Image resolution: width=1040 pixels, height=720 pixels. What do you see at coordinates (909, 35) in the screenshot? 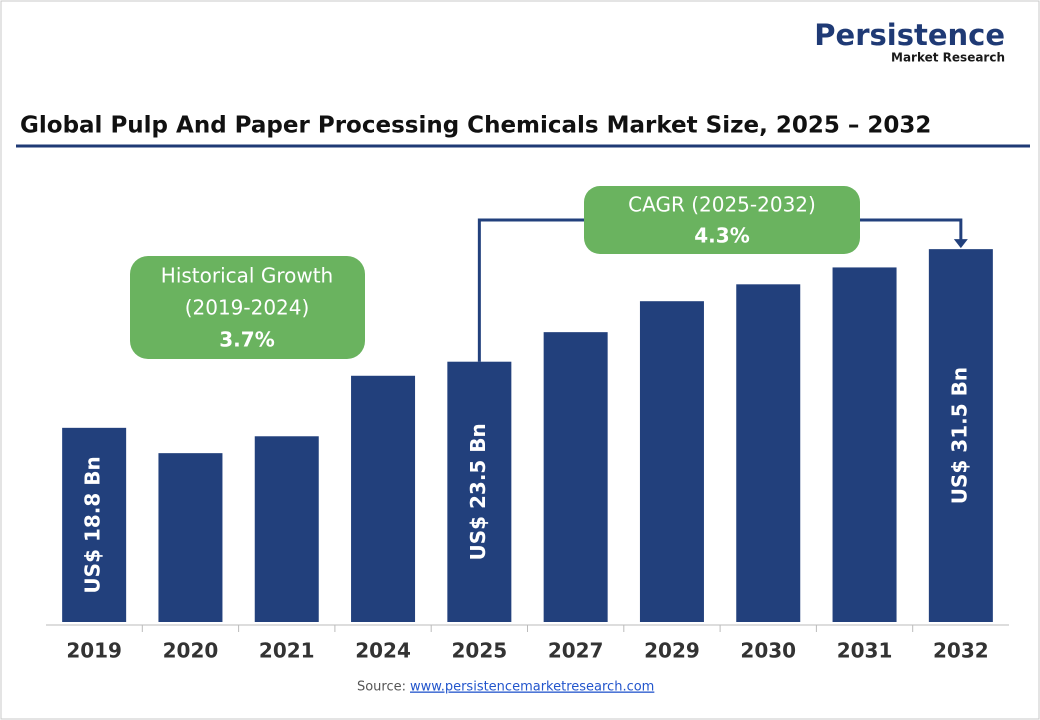
I see `brand-name: Persistence` at bounding box center [909, 35].